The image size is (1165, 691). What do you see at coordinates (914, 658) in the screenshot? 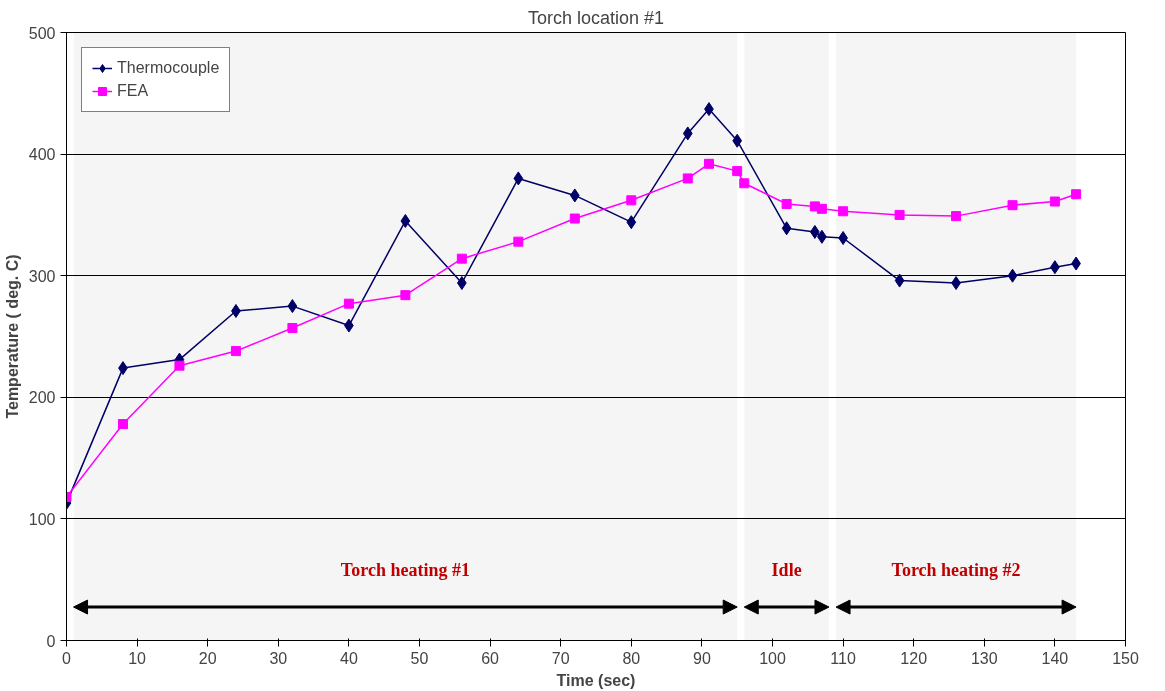
I see `x-tick-label: 120` at bounding box center [914, 658].